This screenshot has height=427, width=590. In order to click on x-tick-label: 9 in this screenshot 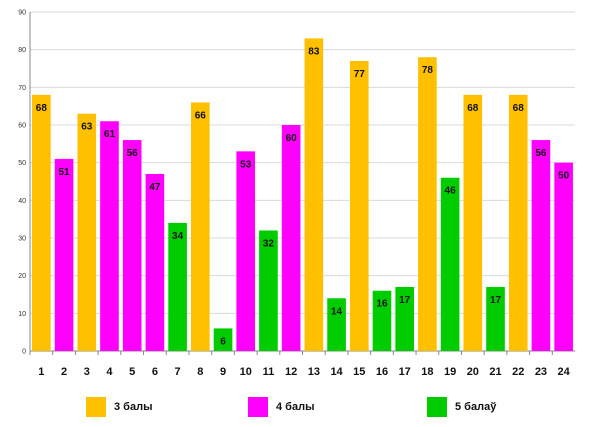, I will do `click(223, 372)`.